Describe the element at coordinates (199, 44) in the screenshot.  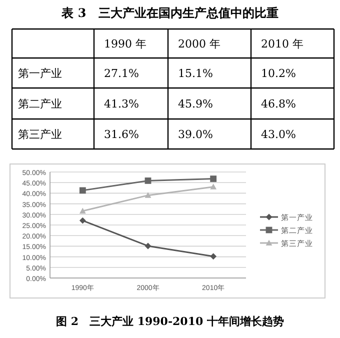
I see `category-label: 2000 年` at that location.